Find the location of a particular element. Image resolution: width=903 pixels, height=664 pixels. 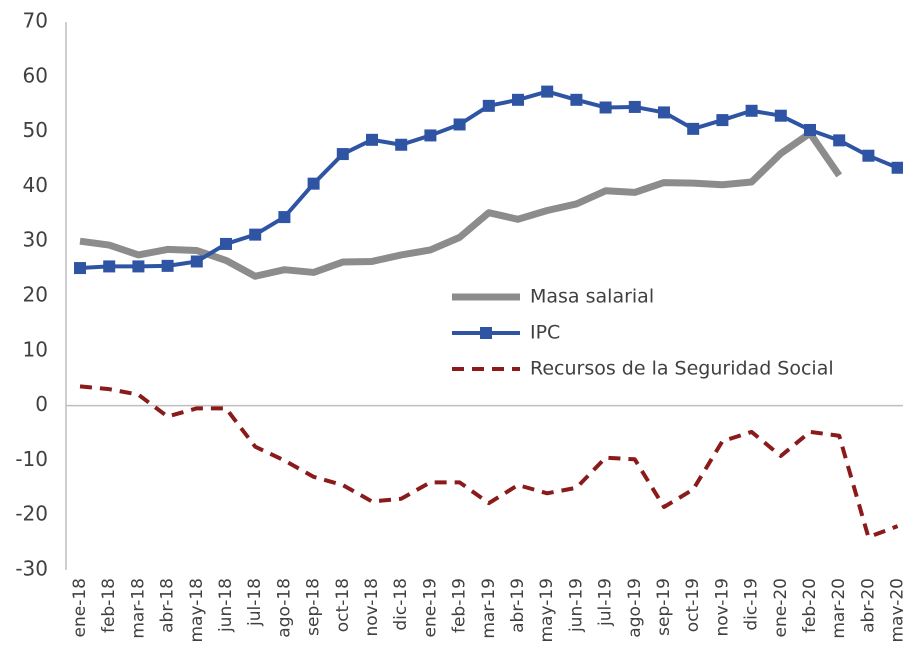

y-tick-label: -10 is located at coordinates (31, 459).